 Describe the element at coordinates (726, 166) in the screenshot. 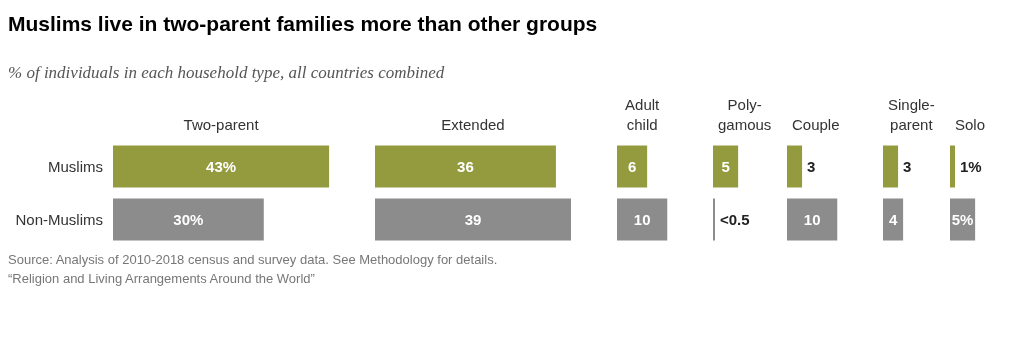

I see `data-label: 5` at that location.